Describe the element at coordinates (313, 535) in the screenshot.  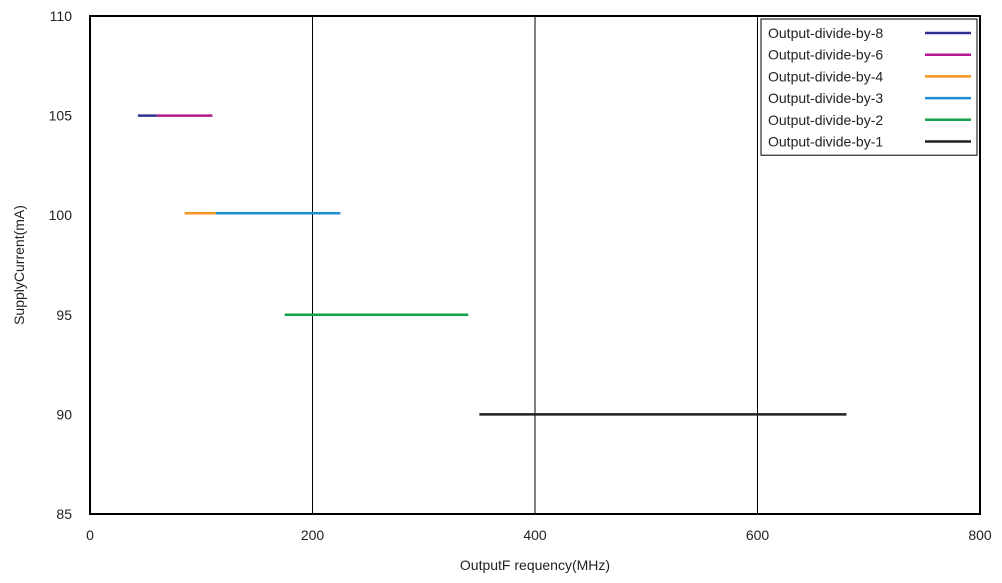
I see `x-tick-label: 200` at that location.